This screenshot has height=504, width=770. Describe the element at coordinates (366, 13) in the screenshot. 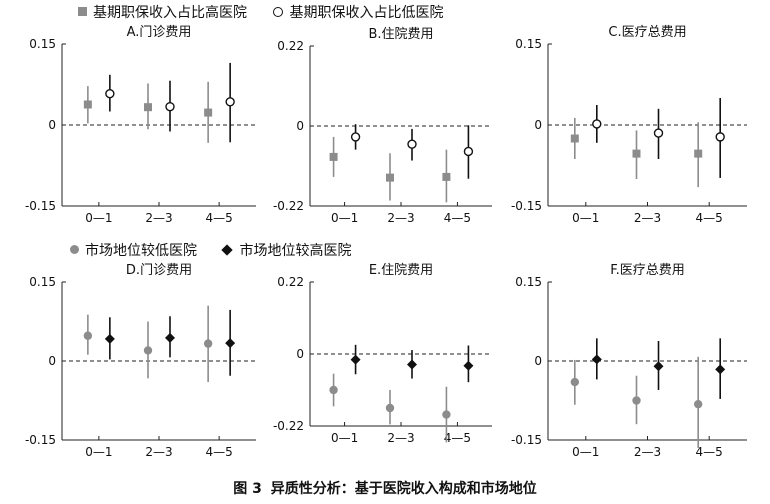

I see `legend-top-label-2: 基期职保收入占比低医院` at that location.